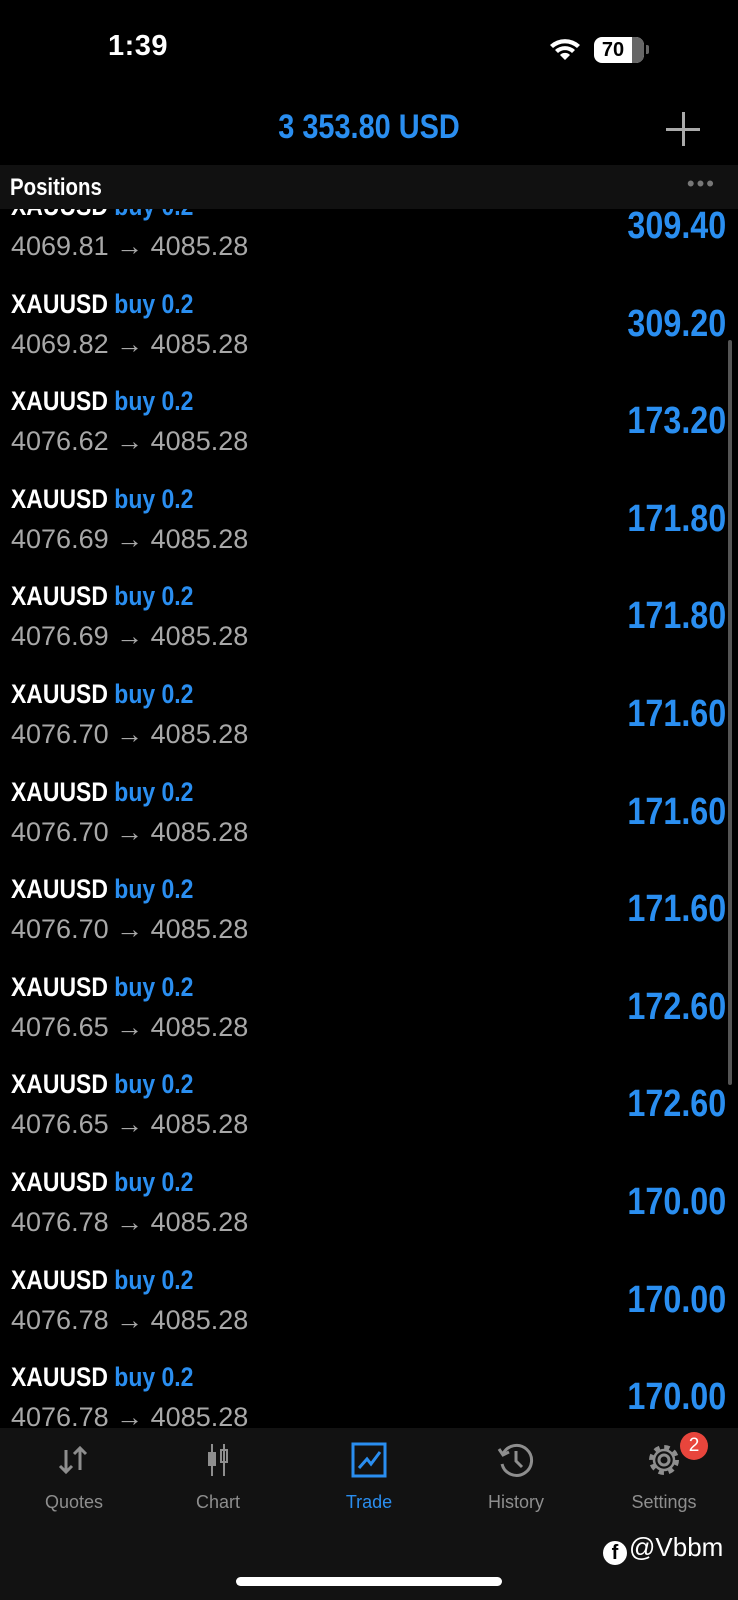 The width and height of the screenshot is (738, 1600). I want to click on battery-tip, so click(647, 49).